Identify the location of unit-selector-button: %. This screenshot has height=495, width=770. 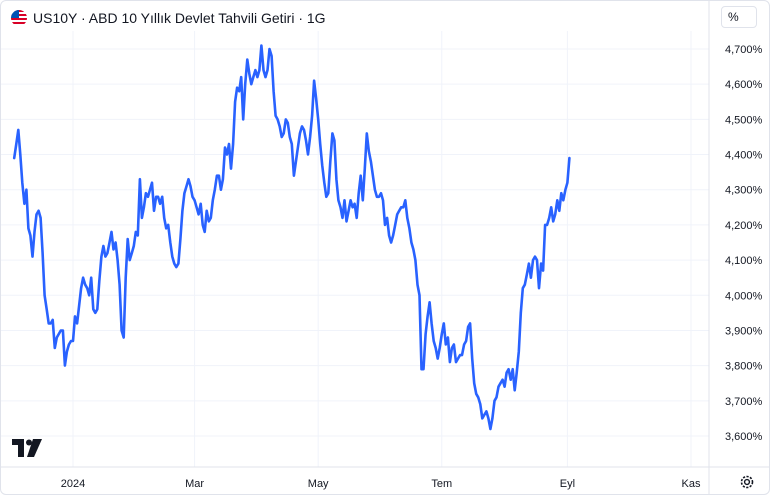
(739, 17).